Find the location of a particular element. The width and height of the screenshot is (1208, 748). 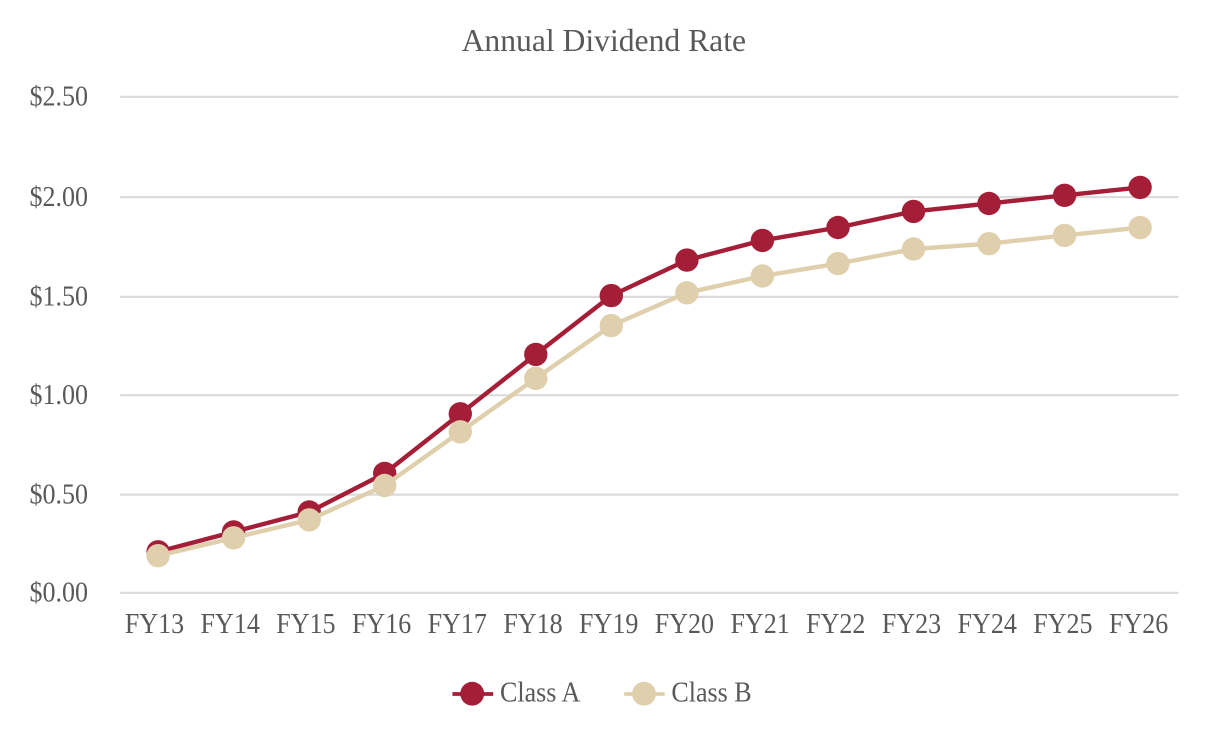

svg-text: FY16 is located at coordinates (381, 623).